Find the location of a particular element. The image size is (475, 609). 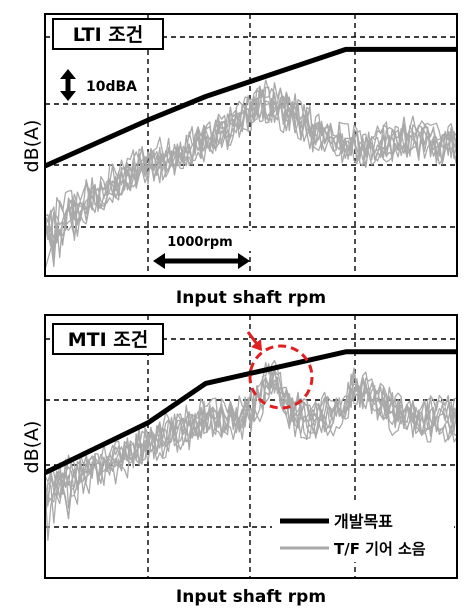

rpm-scale-arrow is located at coordinates (201, 261).